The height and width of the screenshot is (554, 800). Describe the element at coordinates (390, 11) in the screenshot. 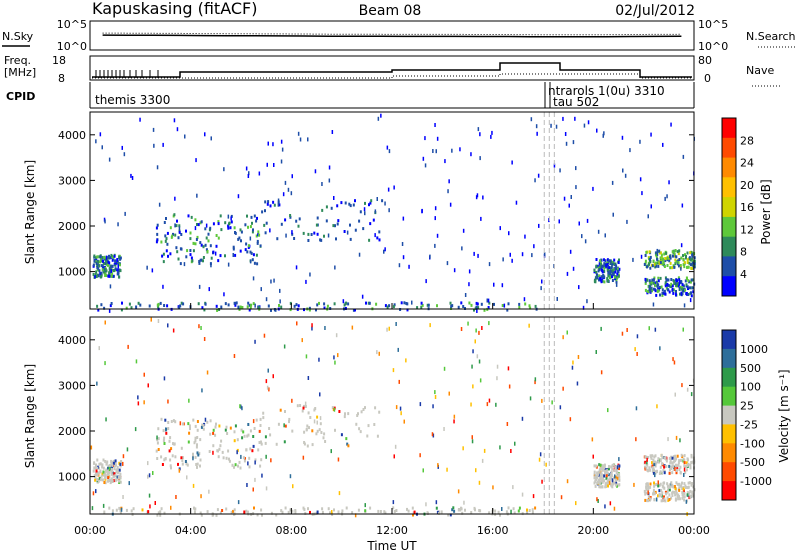

I see `beam-label: Beam 08` at that location.